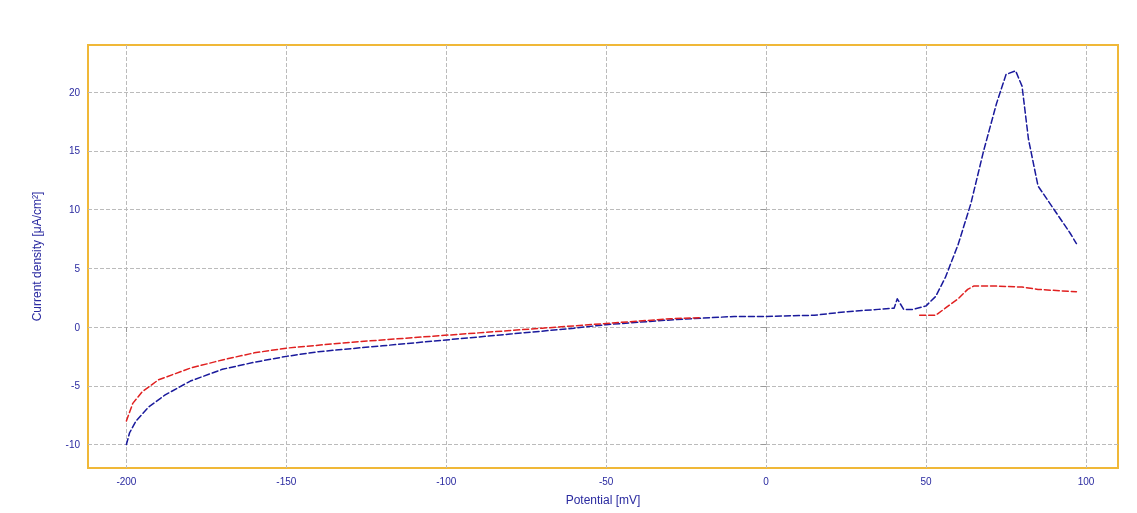 This screenshot has height=513, width=1137. I want to click on y-tick-label: 5, so click(77, 268).